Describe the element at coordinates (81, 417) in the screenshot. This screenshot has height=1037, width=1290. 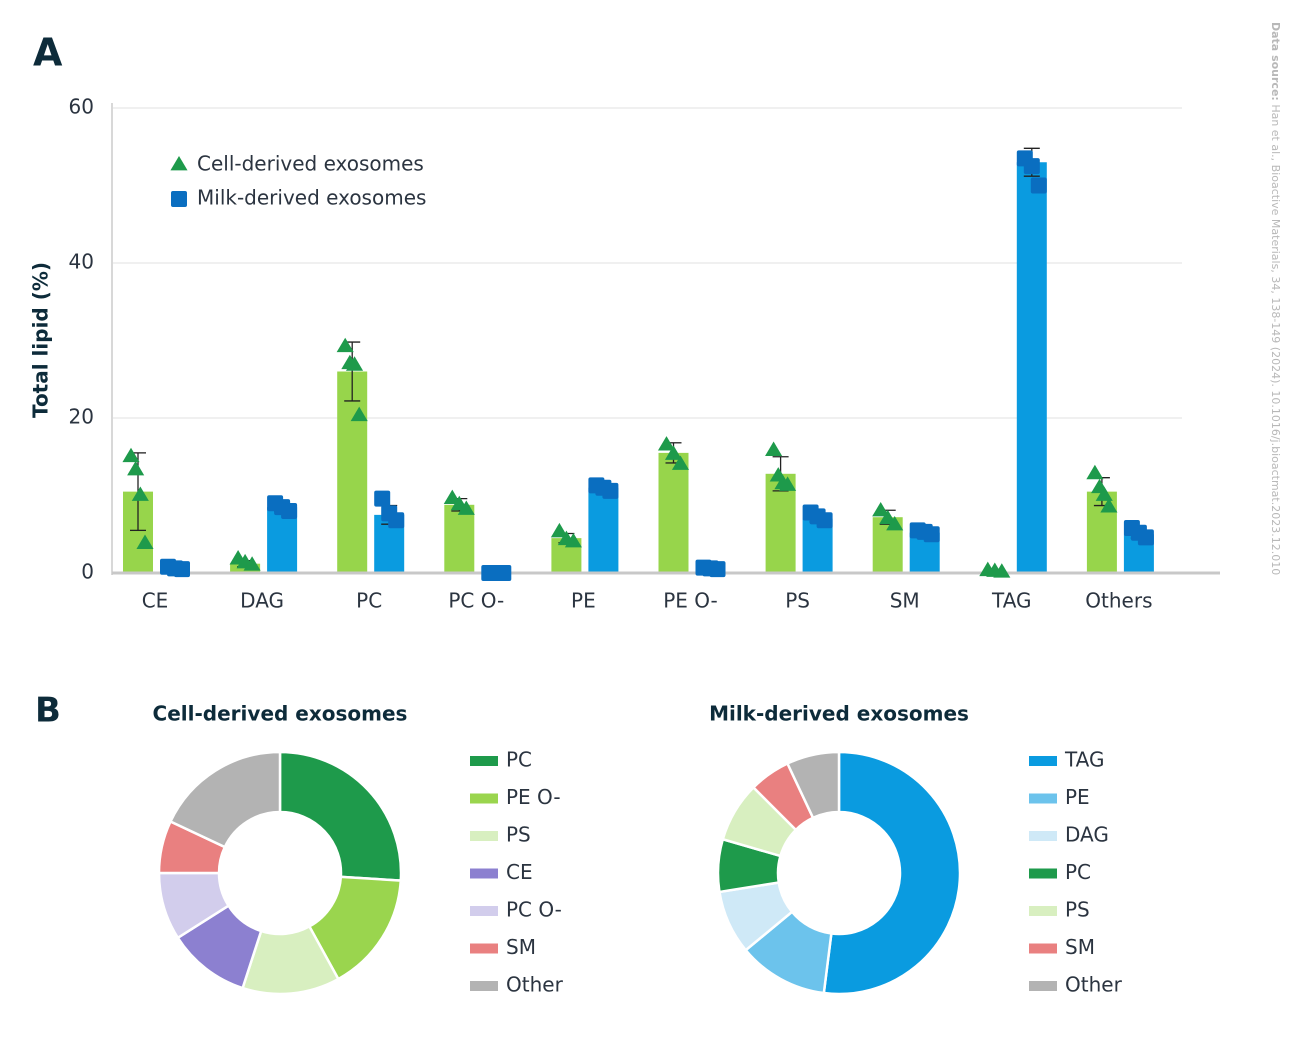
I see `y-tick-label: 20` at that location.